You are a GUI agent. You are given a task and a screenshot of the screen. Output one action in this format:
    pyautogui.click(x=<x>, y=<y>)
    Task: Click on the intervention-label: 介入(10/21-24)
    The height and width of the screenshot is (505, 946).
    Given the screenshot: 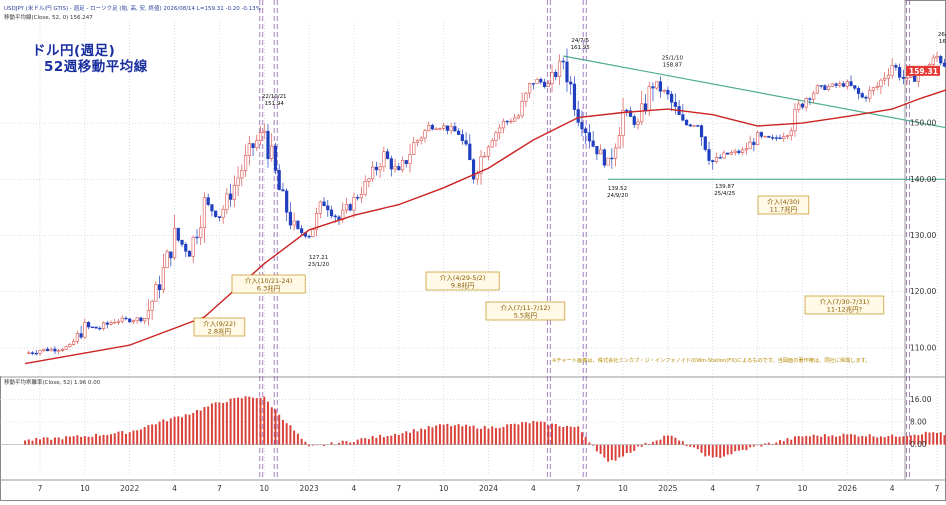 What is the action you would take?
    pyautogui.click(x=268, y=281)
    